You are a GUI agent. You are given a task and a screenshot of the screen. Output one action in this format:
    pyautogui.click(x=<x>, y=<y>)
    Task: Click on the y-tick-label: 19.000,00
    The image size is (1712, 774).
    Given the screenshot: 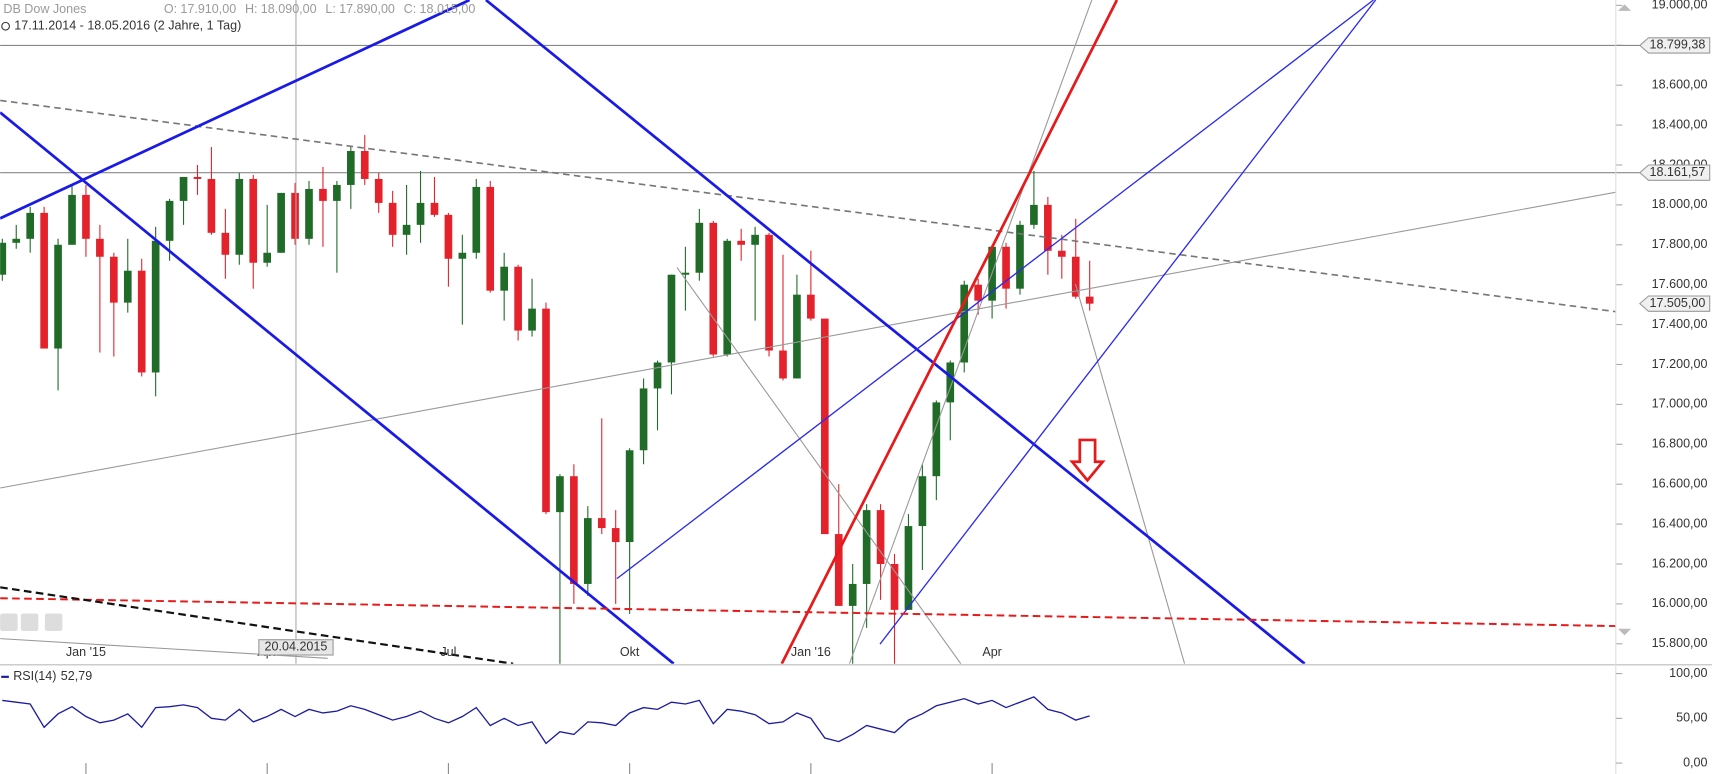 What is the action you would take?
    pyautogui.click(x=1680, y=6)
    